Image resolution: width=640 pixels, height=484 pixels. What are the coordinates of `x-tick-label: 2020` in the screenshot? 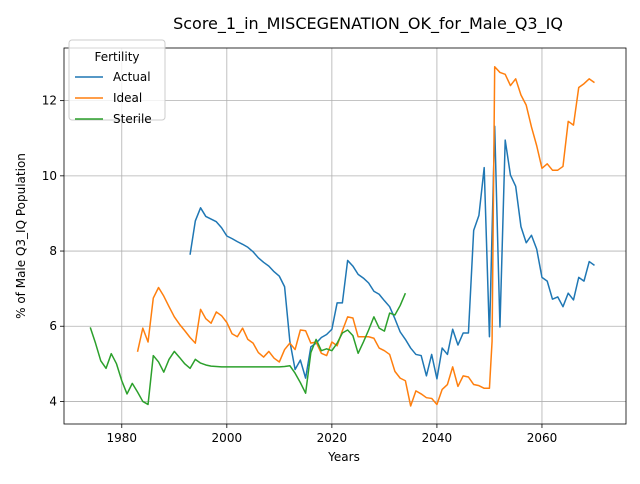 It's located at (332, 438).